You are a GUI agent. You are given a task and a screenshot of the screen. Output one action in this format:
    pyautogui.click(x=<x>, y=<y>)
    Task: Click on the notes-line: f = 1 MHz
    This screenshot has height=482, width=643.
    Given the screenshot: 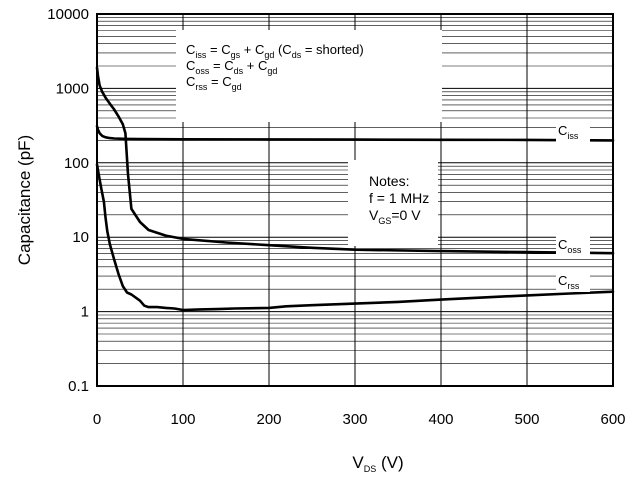 What is the action you would take?
    pyautogui.click(x=399, y=198)
    